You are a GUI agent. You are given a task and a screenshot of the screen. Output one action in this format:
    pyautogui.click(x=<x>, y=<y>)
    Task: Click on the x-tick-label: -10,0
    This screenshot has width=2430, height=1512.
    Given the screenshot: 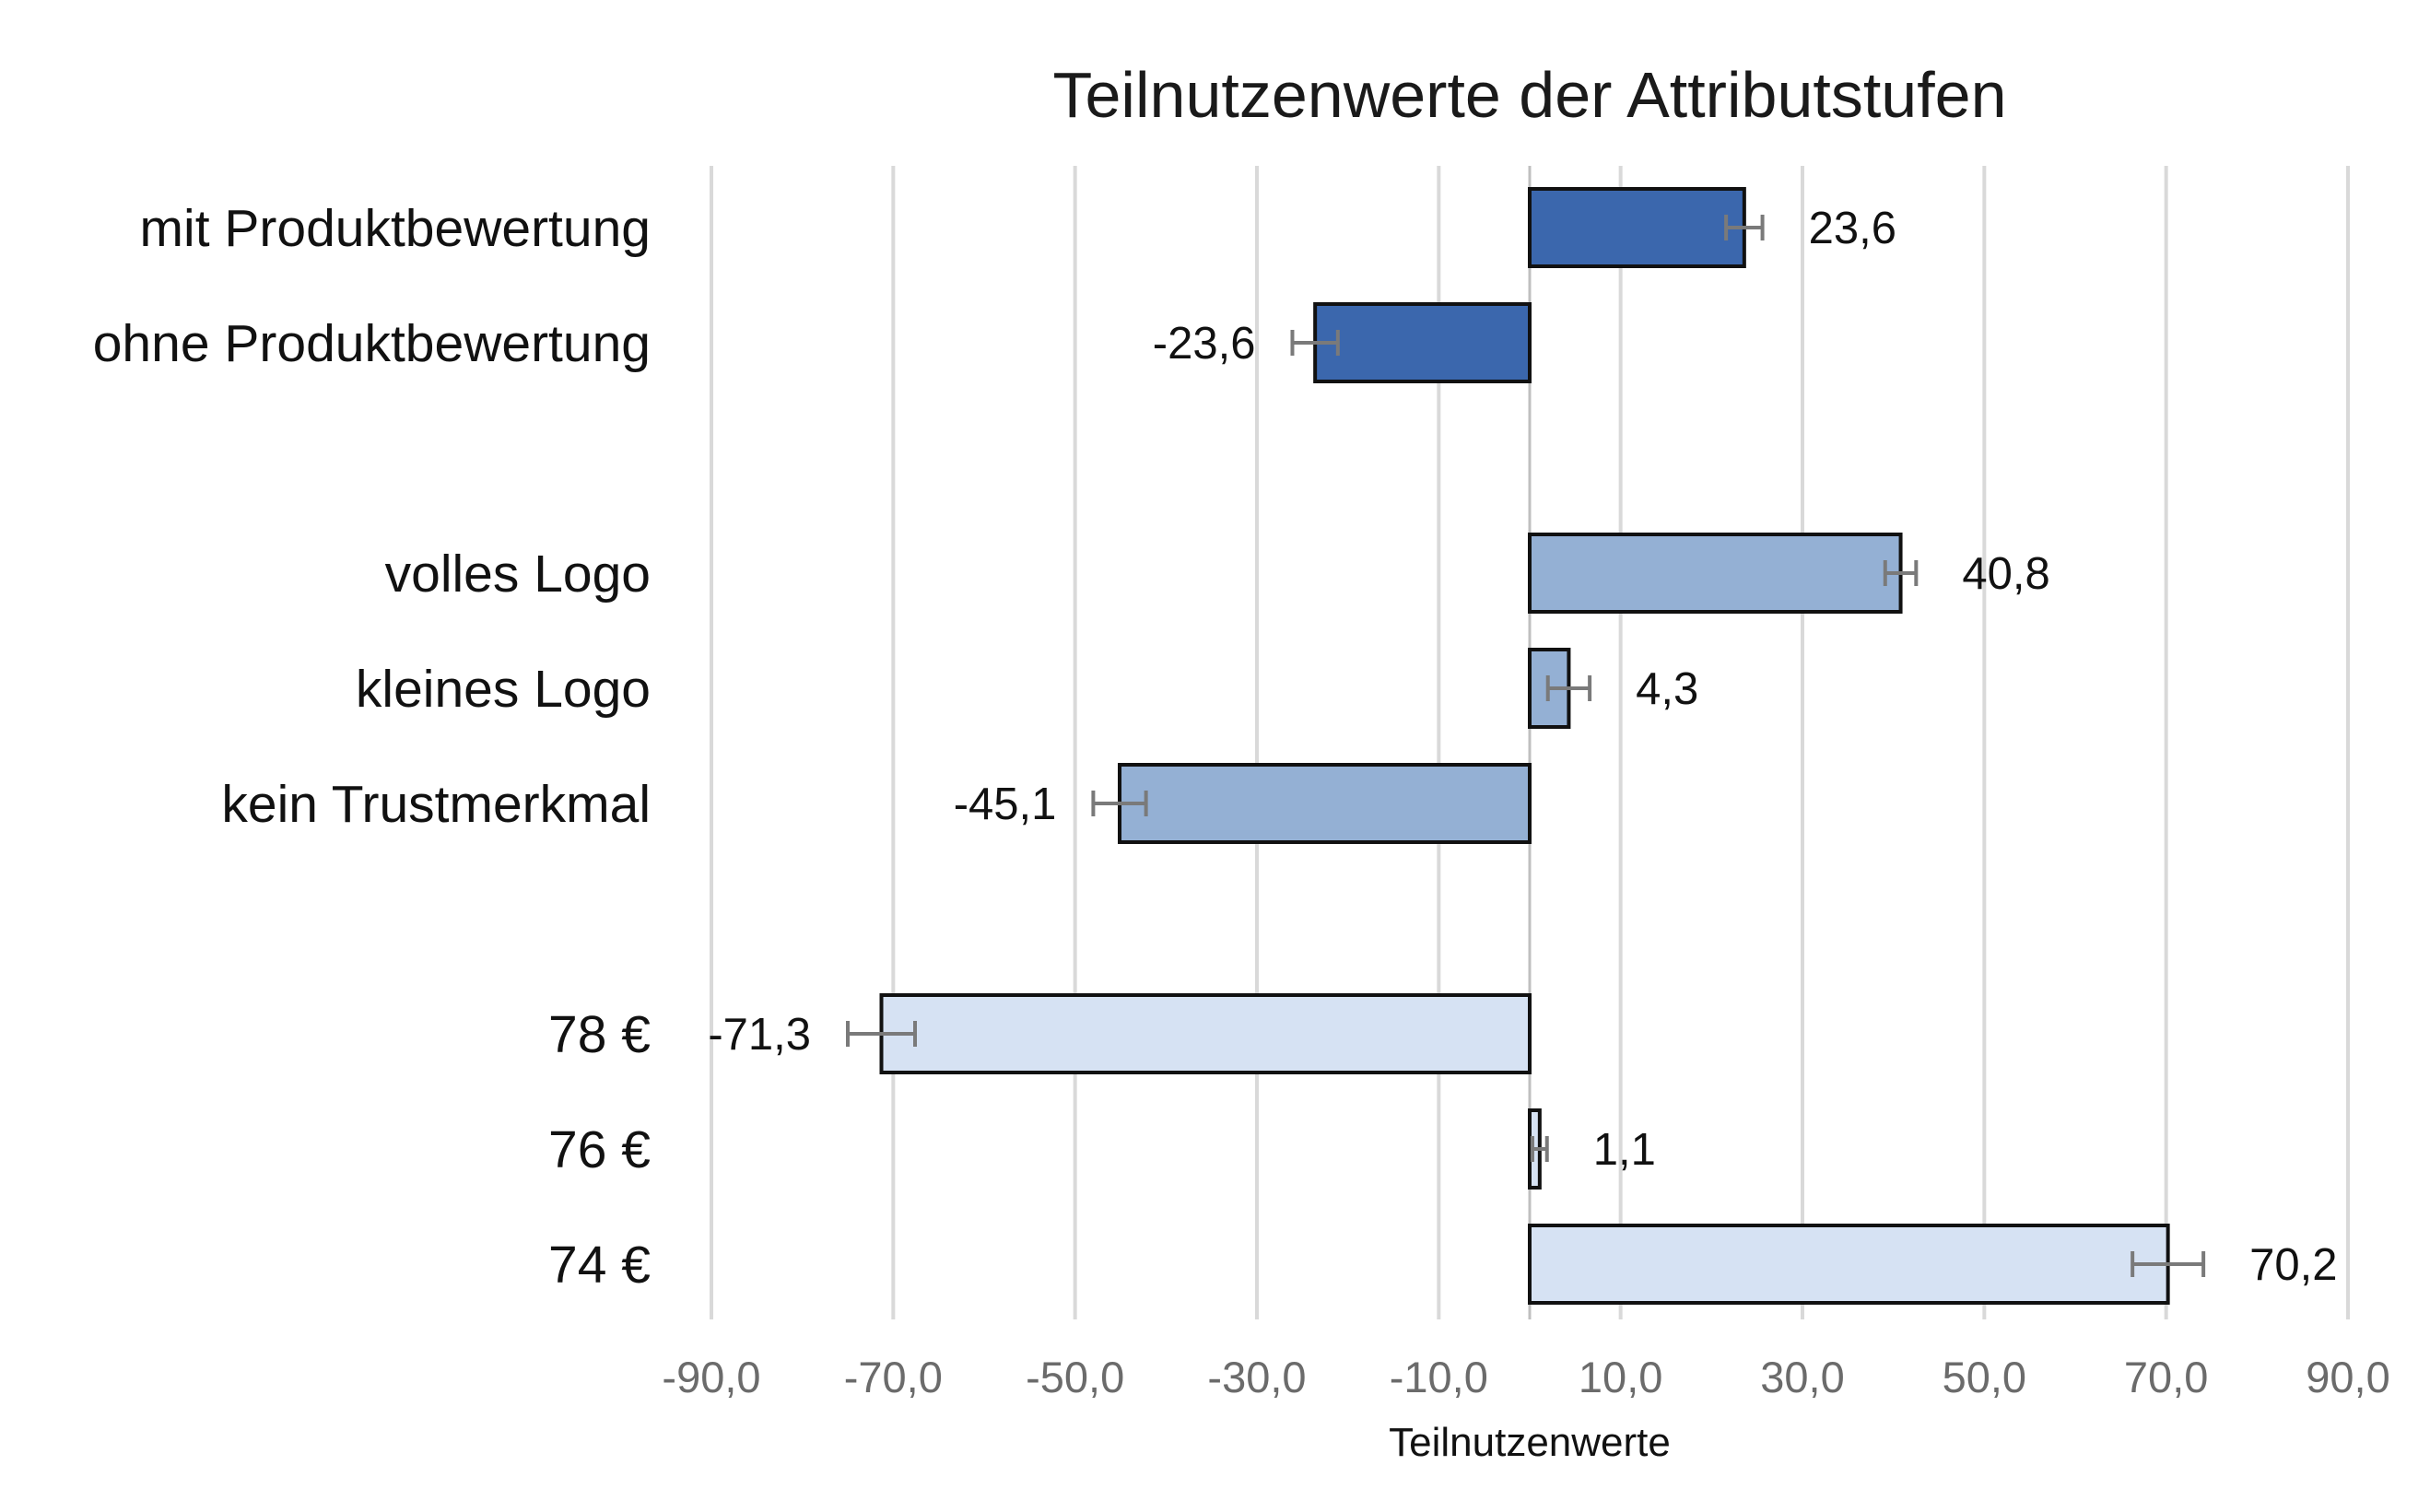 What is the action you would take?
    pyautogui.click(x=1439, y=1377)
    